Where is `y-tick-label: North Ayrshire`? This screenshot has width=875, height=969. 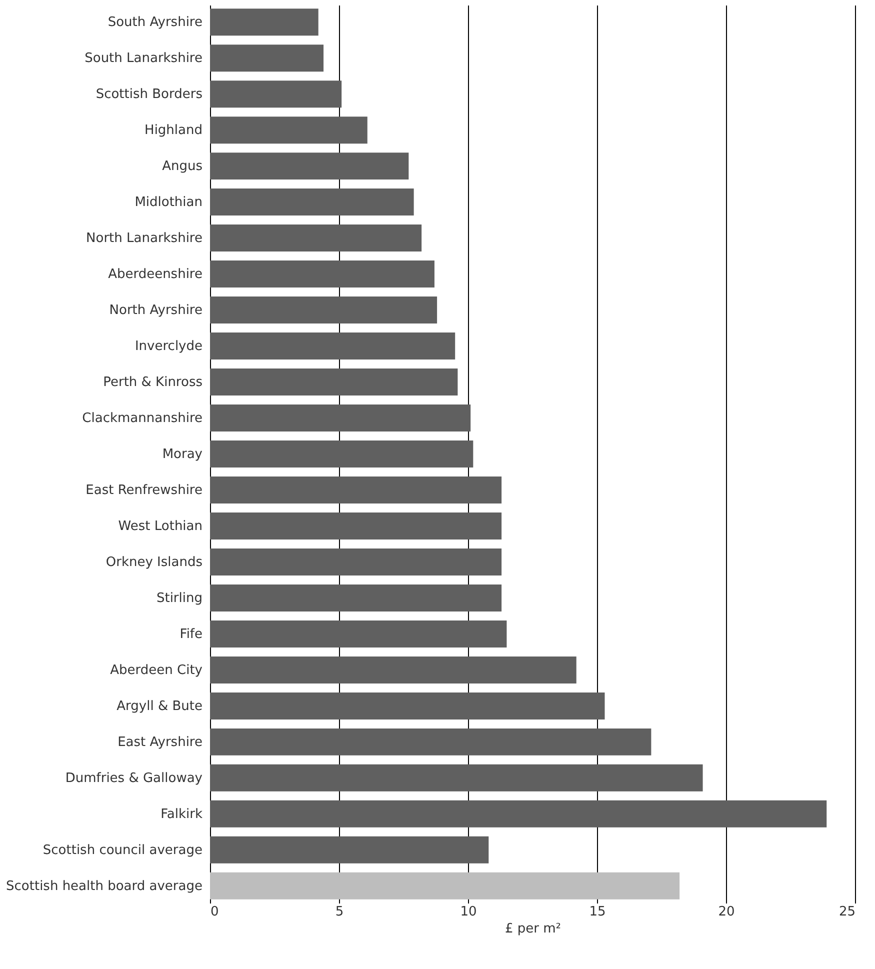
y-tick-label: North Ayrshire is located at coordinates (155, 310).